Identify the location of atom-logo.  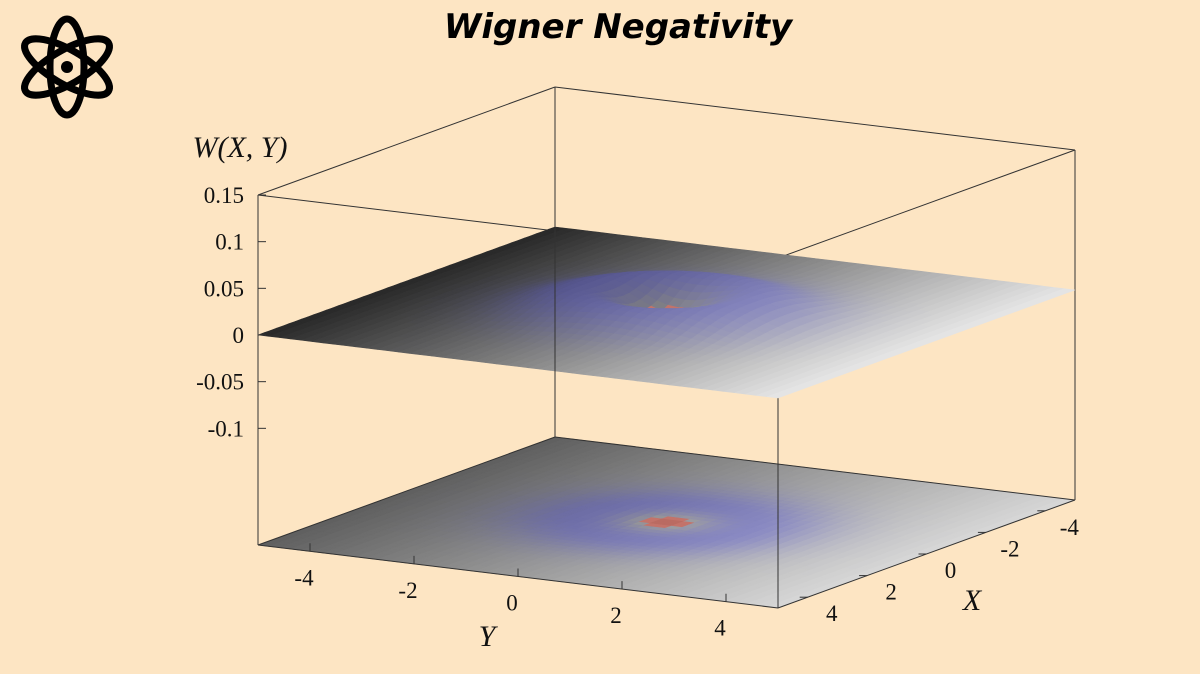
(67, 67).